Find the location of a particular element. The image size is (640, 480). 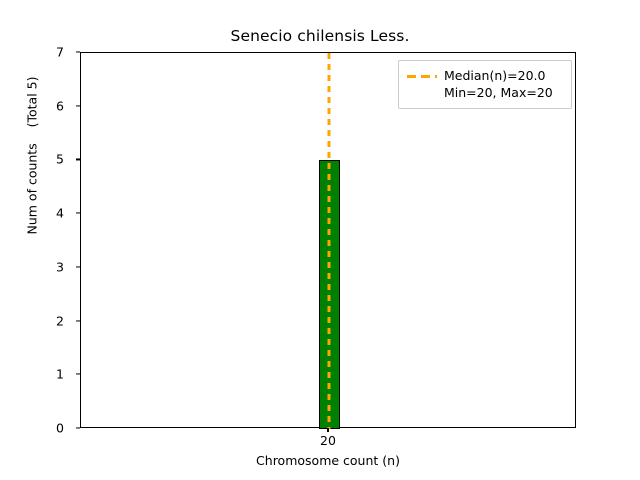

y-axis-tick-labels: 0 1 2 3 4 5 6 7 is located at coordinates (37, 240).